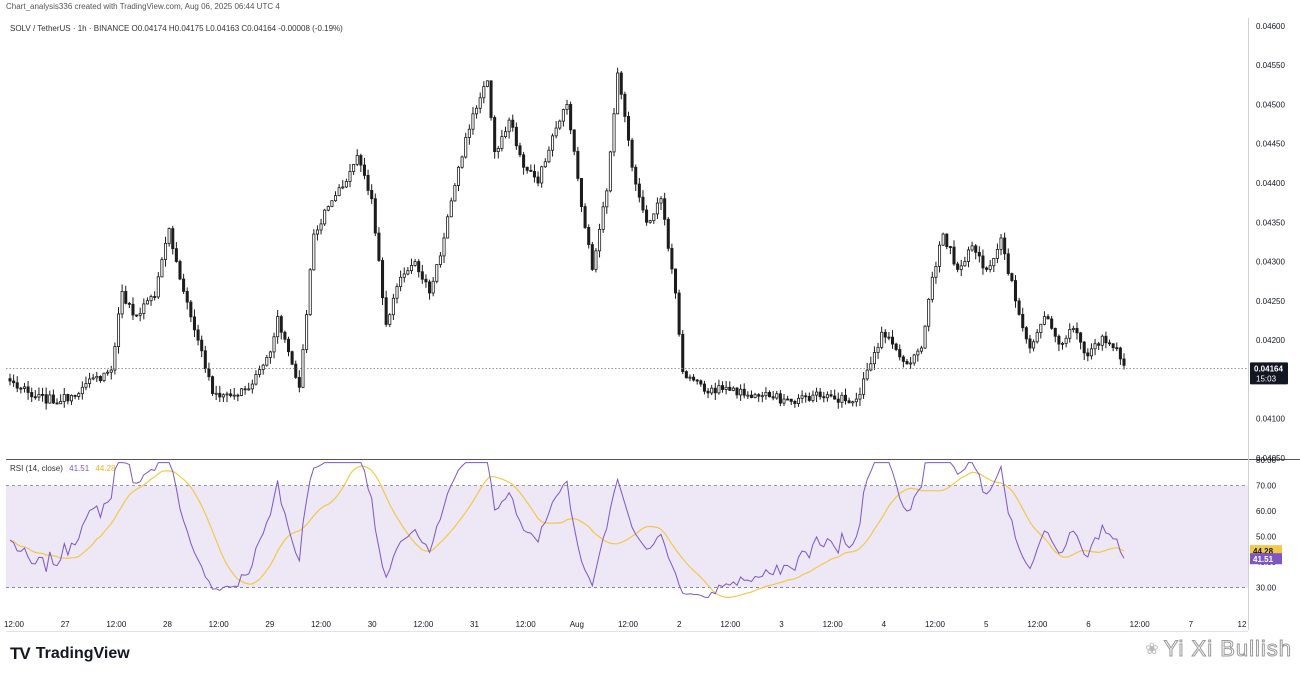 Image resolution: width=1300 pixels, height=675 pixels. I want to click on time-tick-label: 5, so click(986, 624).